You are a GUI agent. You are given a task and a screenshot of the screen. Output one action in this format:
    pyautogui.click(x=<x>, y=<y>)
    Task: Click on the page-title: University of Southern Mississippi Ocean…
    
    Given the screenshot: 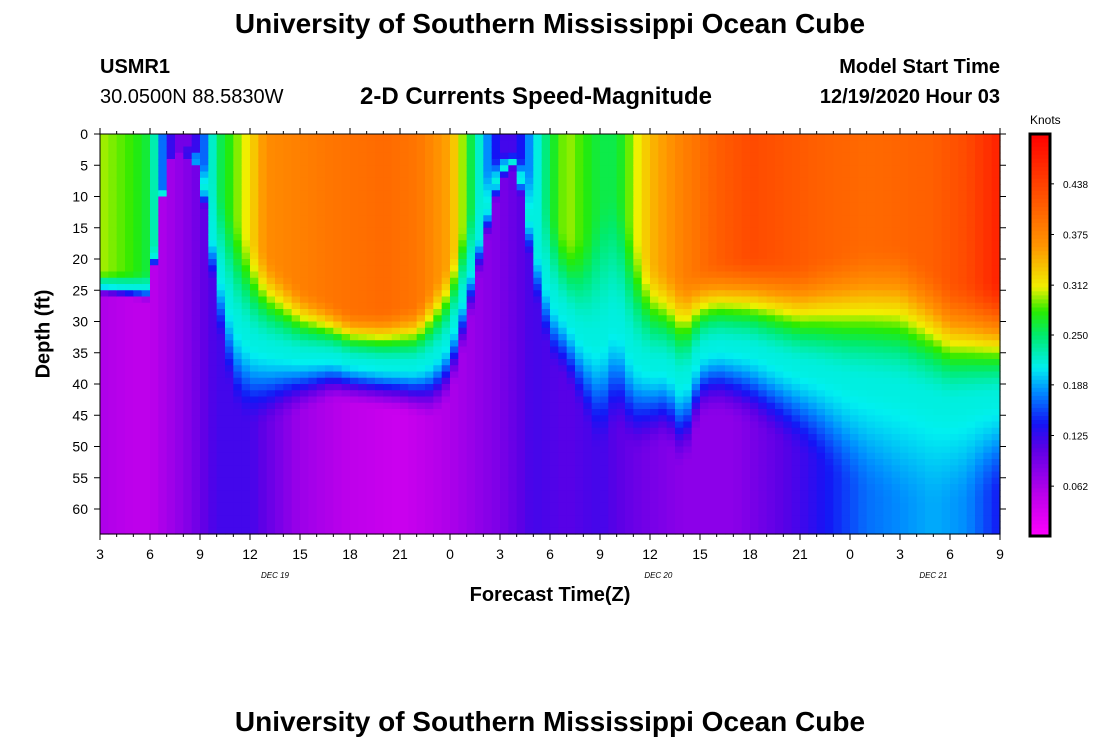 What is the action you would take?
    pyautogui.click(x=550, y=23)
    